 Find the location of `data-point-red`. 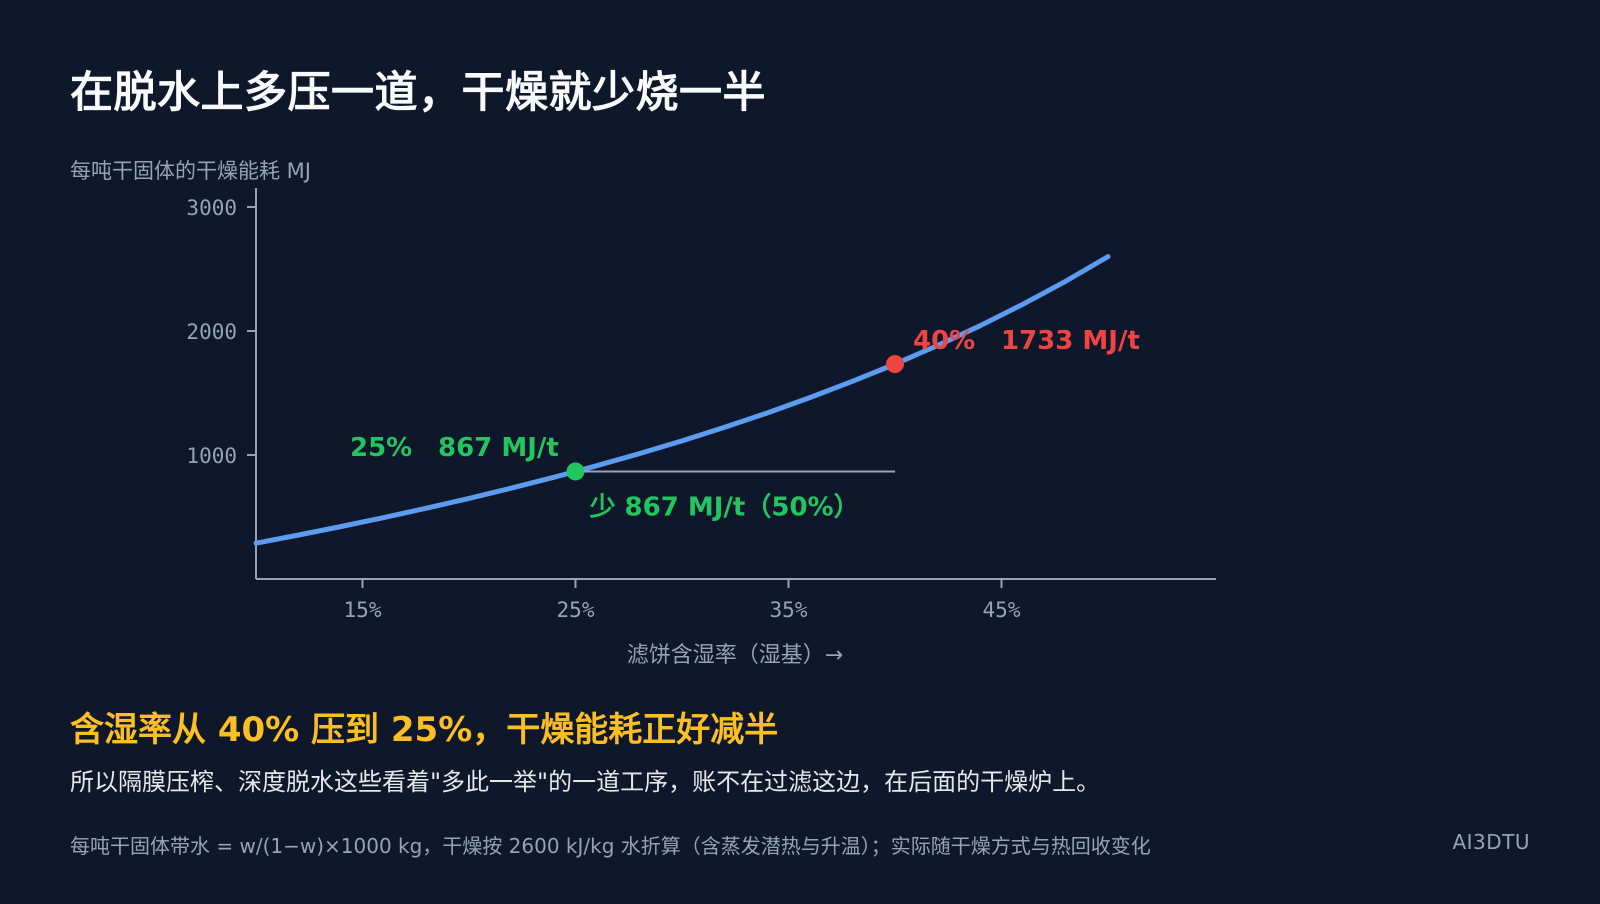

data-point-red is located at coordinates (895, 364).